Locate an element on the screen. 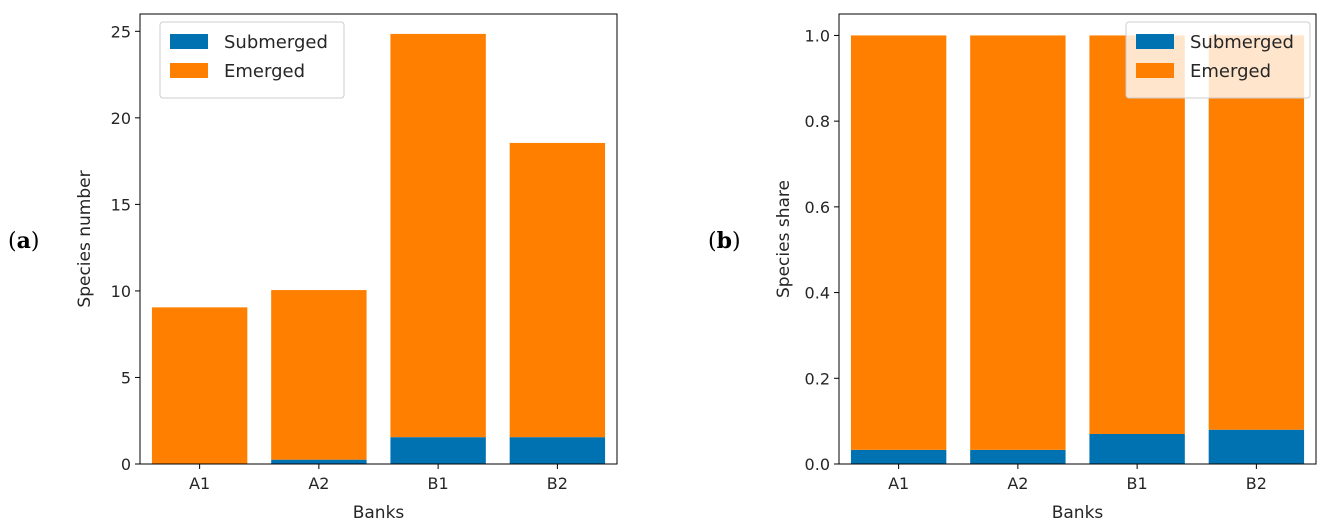  panel-label-b: (b) is located at coordinates (724, 241).